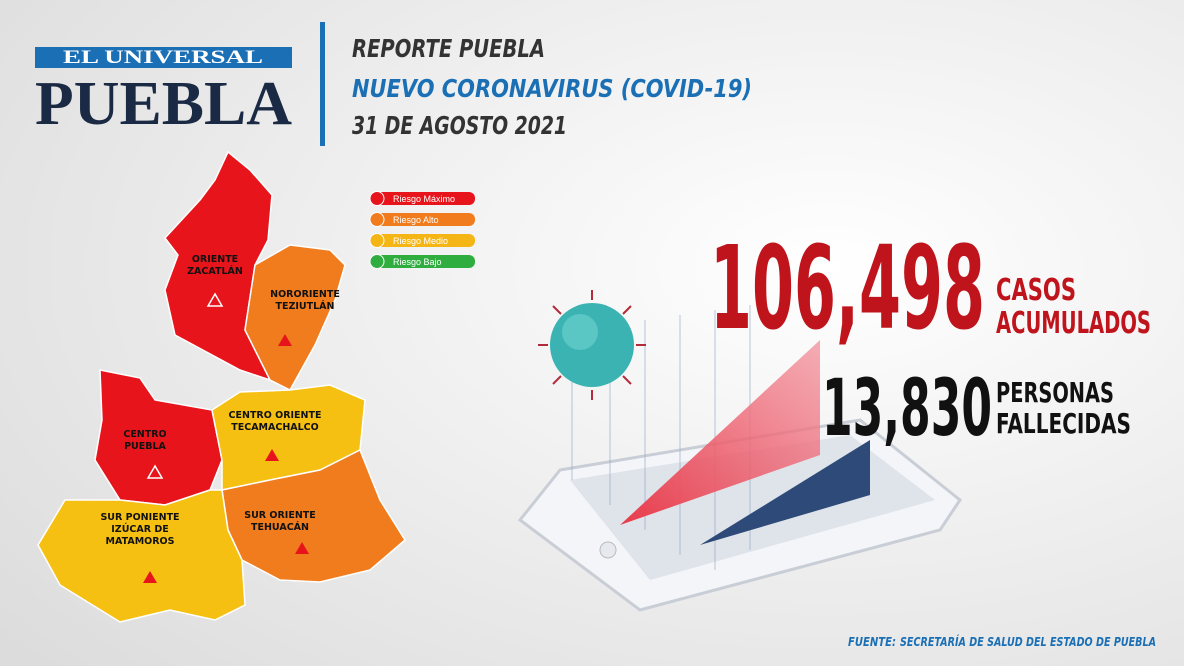 The width and height of the screenshot is (1184, 666). What do you see at coordinates (1073, 323) in the screenshot?
I see `stat-label: ACUMULADOS` at bounding box center [1073, 323].